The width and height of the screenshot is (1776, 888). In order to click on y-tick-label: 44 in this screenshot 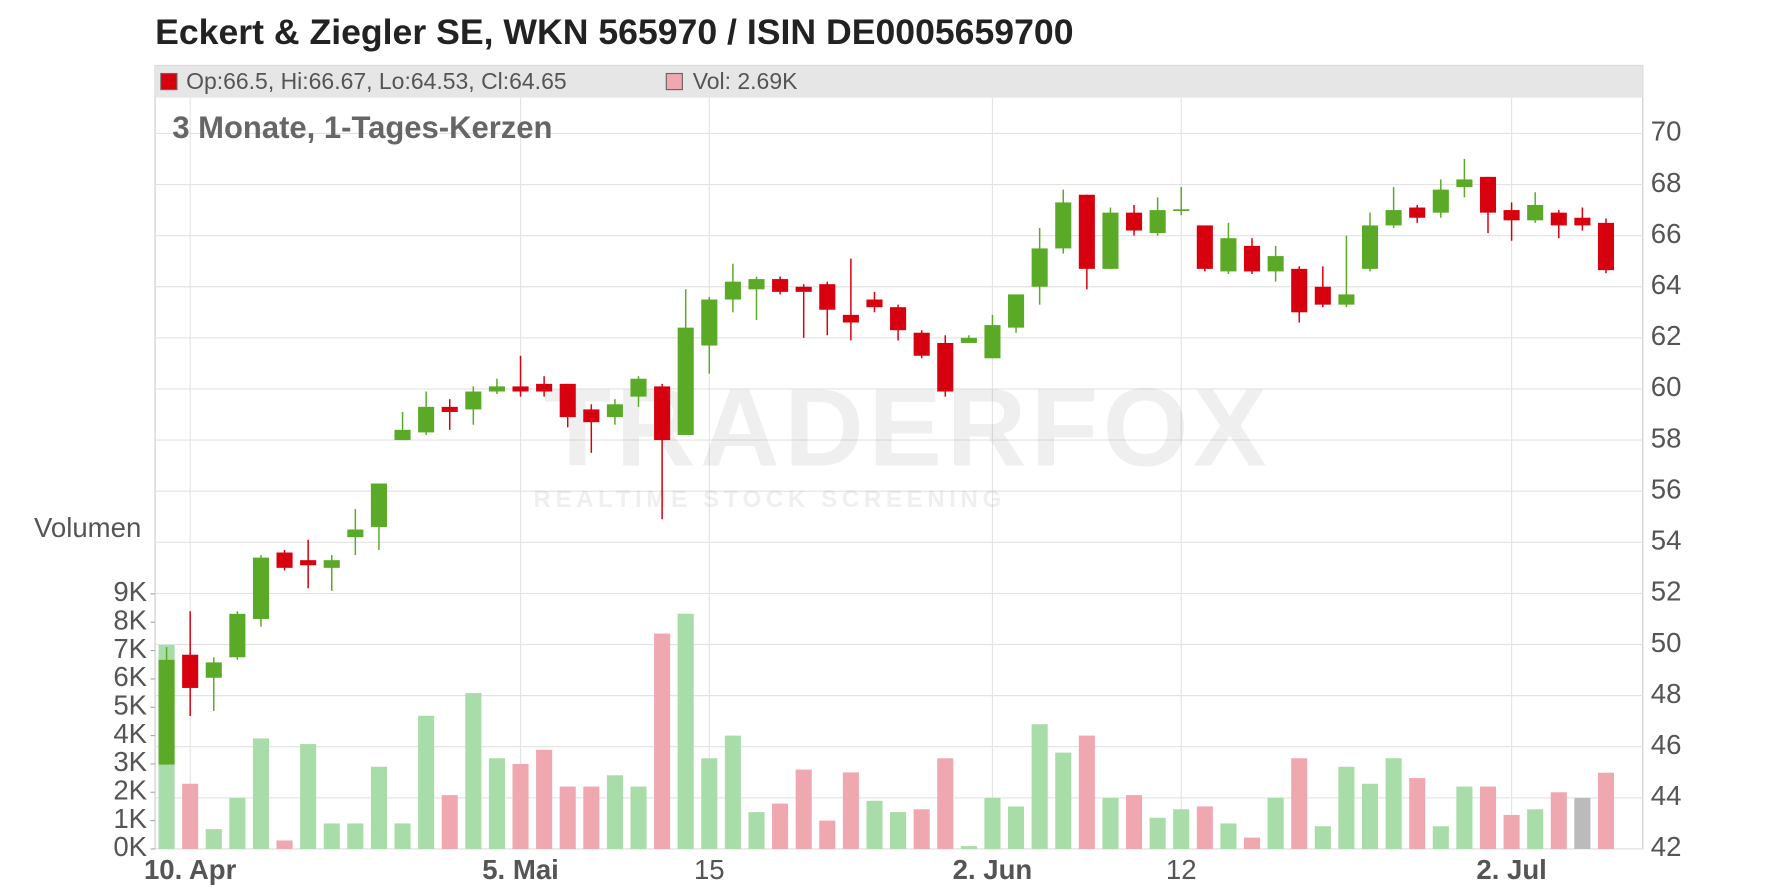, I will do `click(1666, 795)`.